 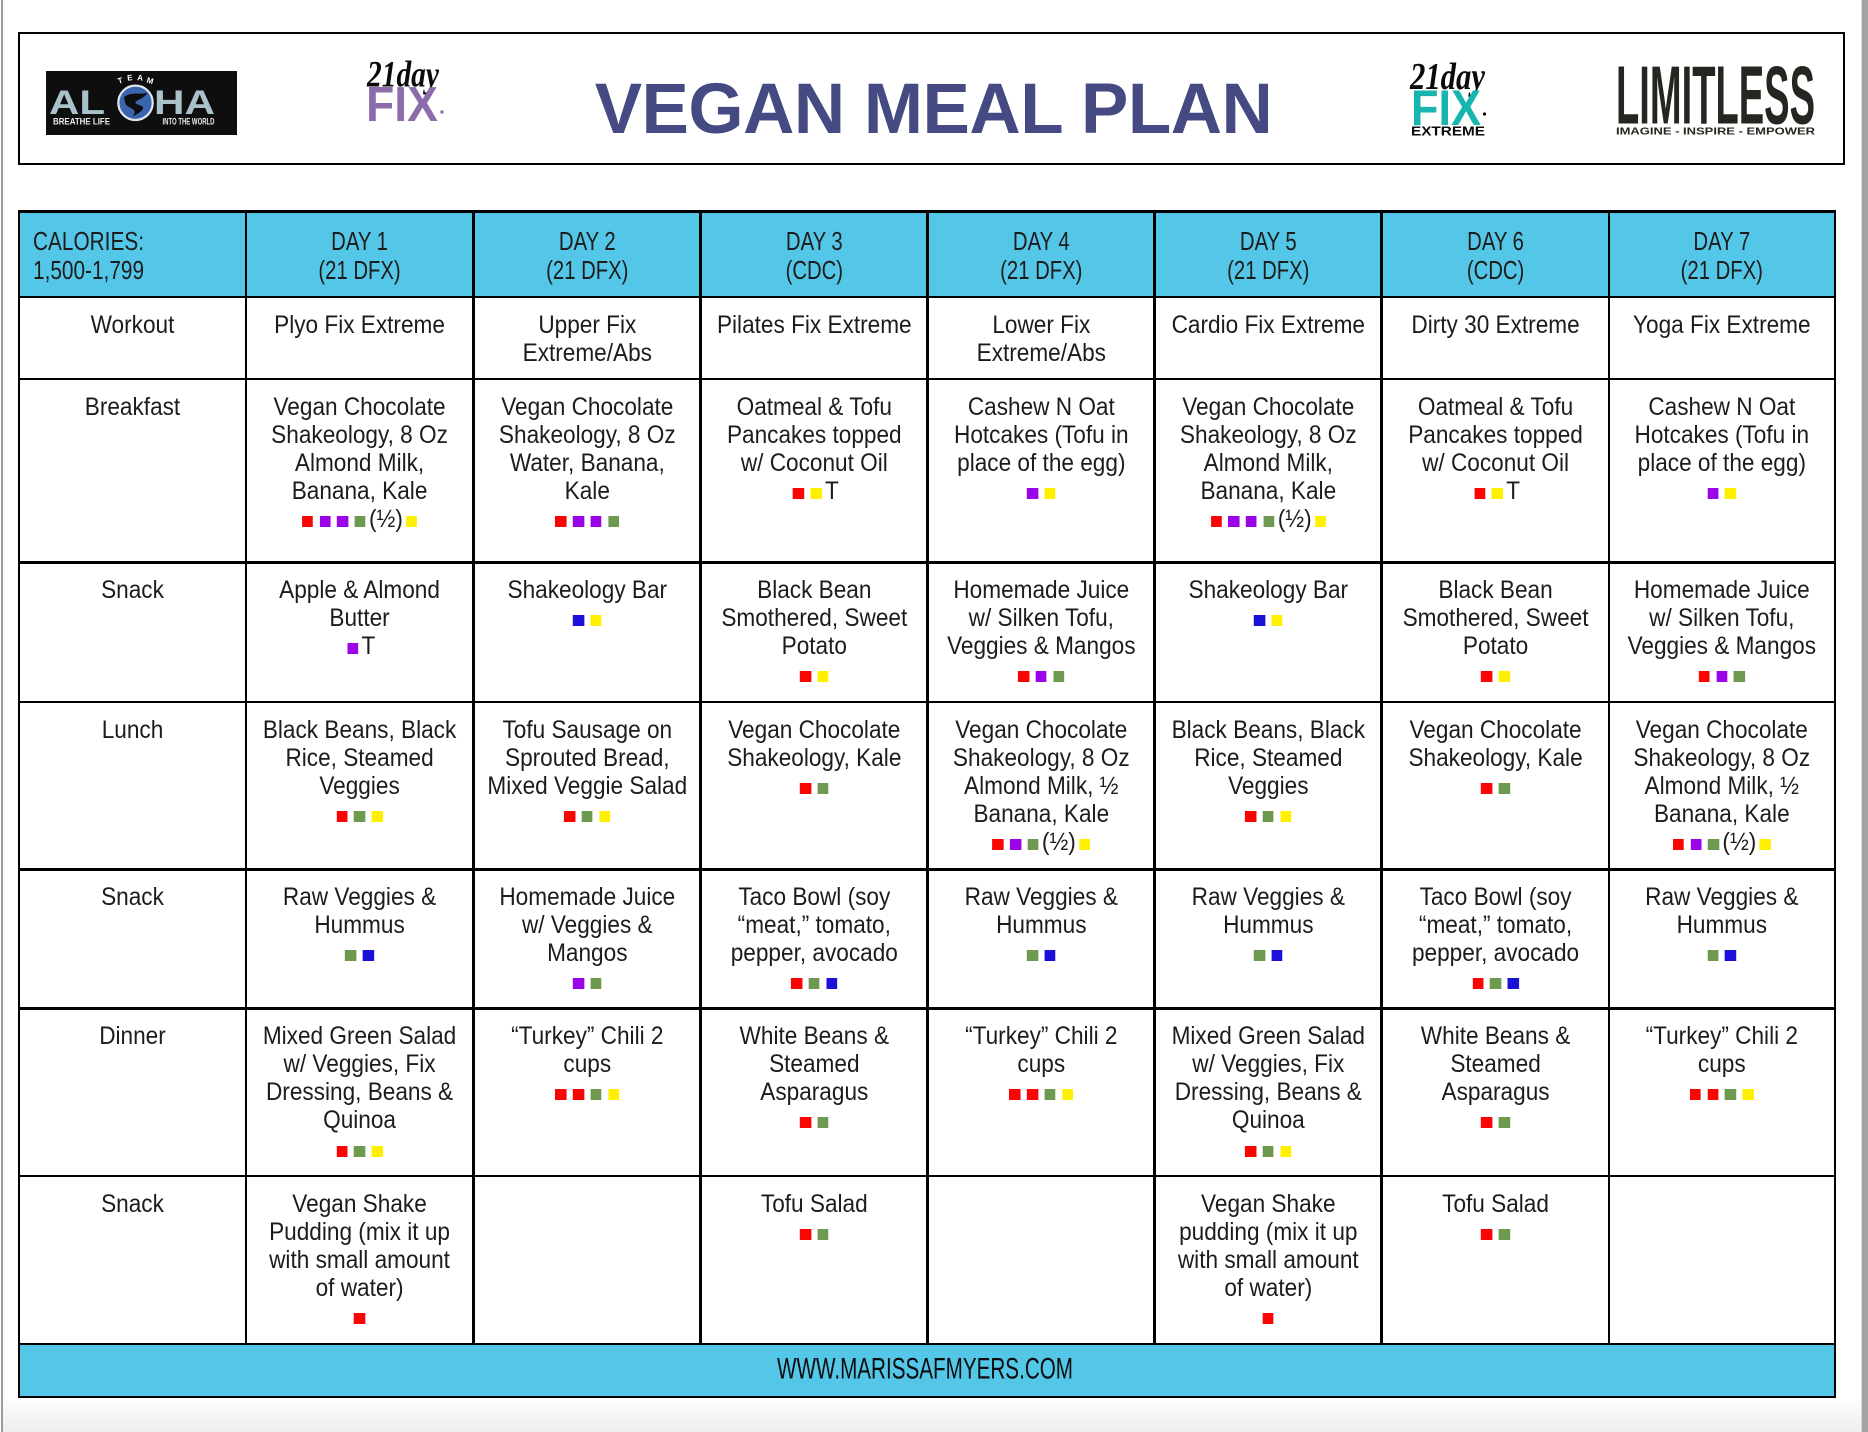 What do you see at coordinates (184, 103) in the screenshot?
I see `svg-text: HA` at bounding box center [184, 103].